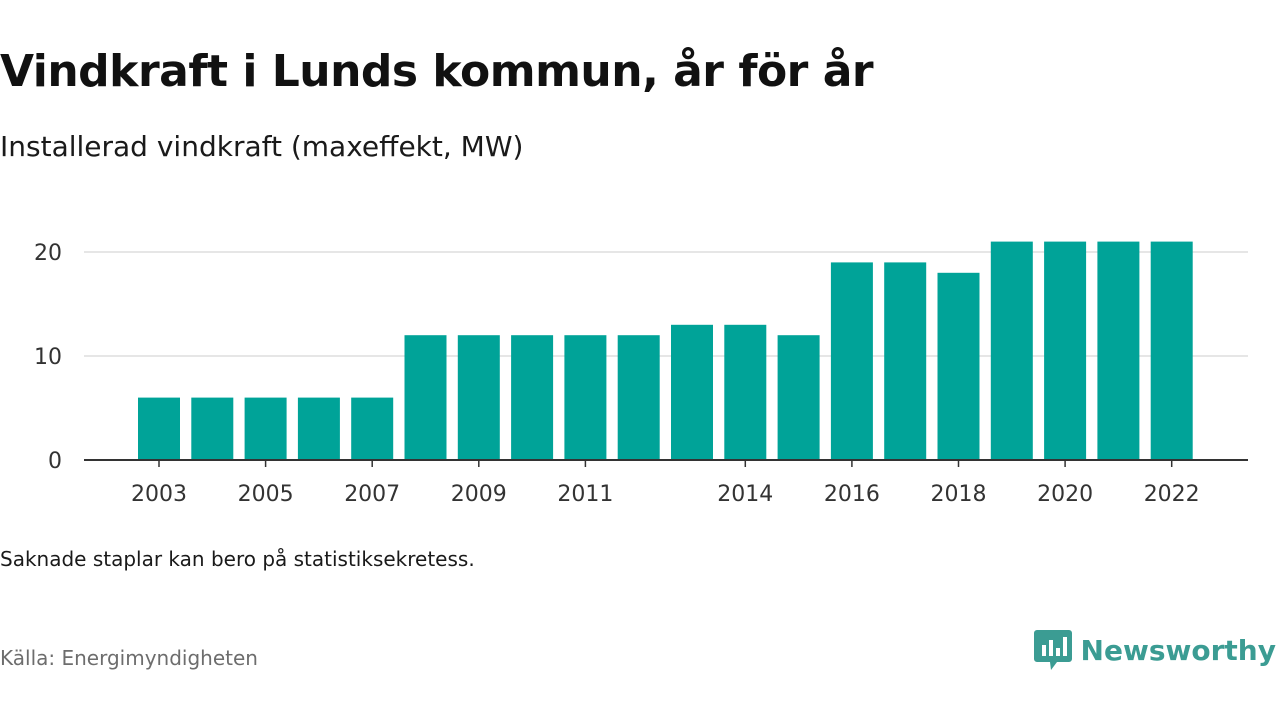 The width and height of the screenshot is (1280, 720). What do you see at coordinates (1171, 350) in the screenshot?
I see `bar-2022` at bounding box center [1171, 350].